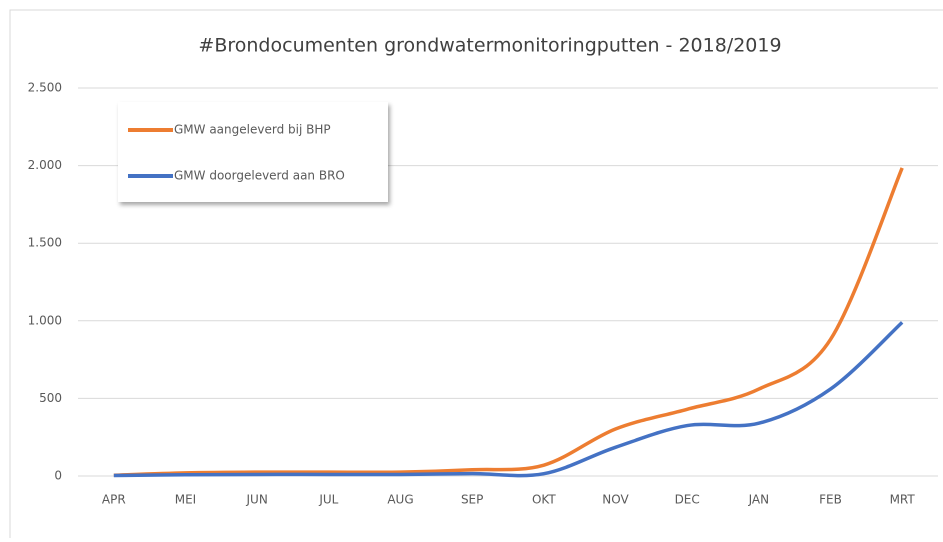 This screenshot has height=542, width=943. What do you see at coordinates (45, 88) in the screenshot?
I see `y-tick-label: 2.500` at bounding box center [45, 88].